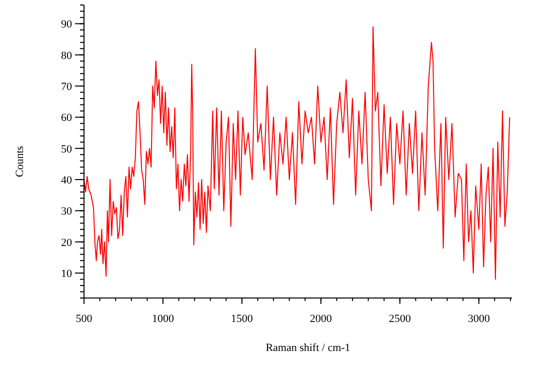  What do you see at coordinates (321, 319) in the screenshot?
I see `x-tick-label: 2000` at bounding box center [321, 319].